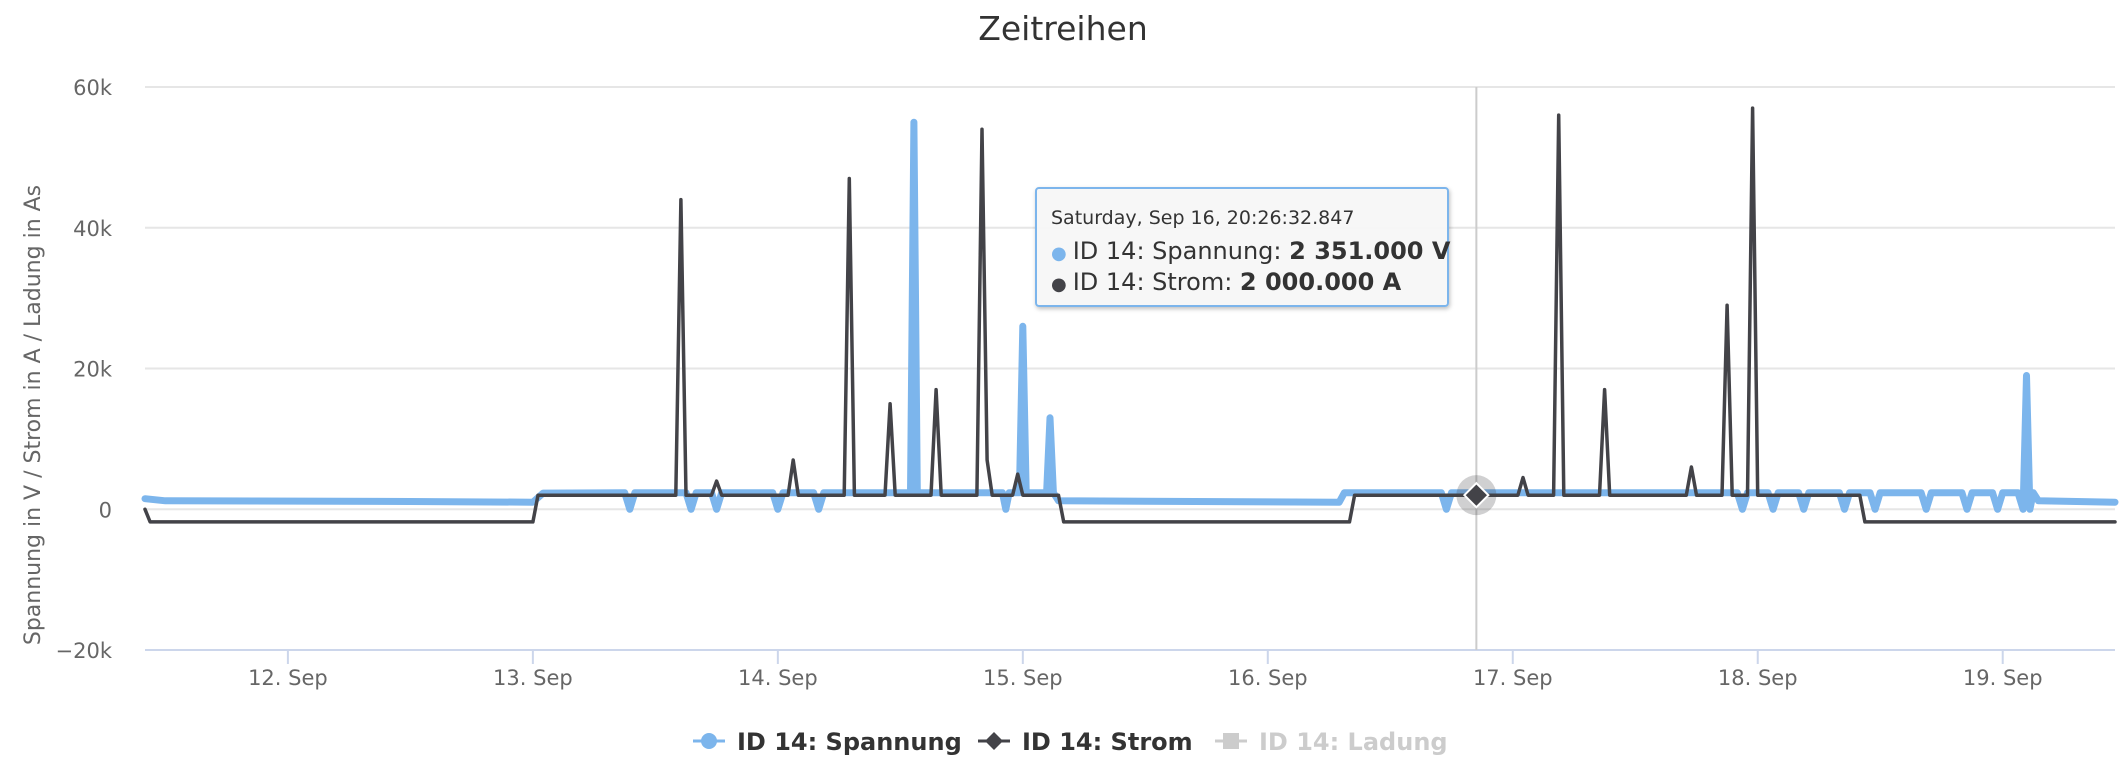 This screenshot has height=780, width=2126. Describe the element at coordinates (849, 742) in the screenshot. I see `legend-label: ID 14: Spannung` at that location.